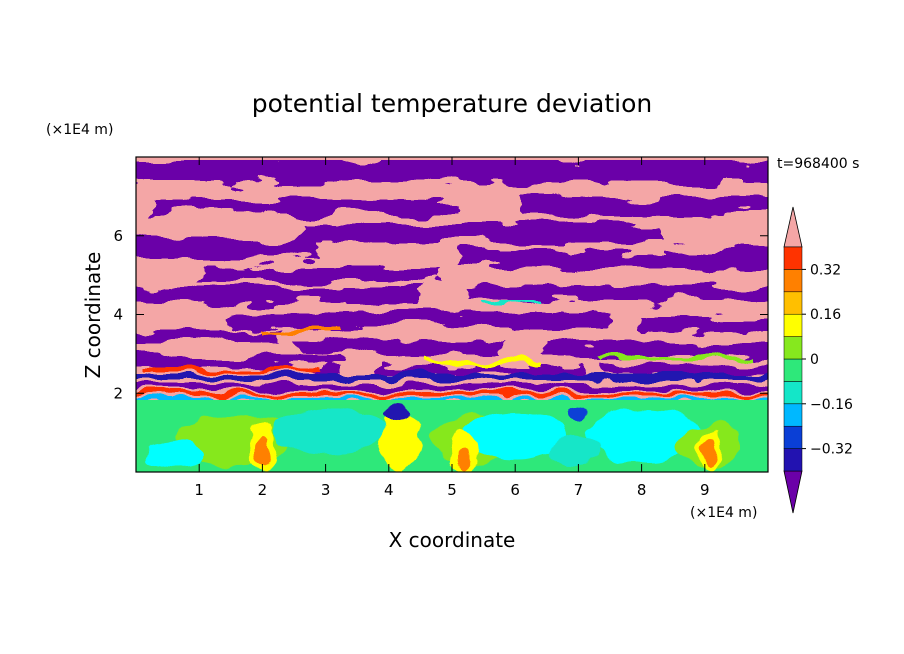 Image resolution: width=904 pixels, height=654 pixels. What do you see at coordinates (825, 315) in the screenshot?
I see `colorbar-tick-label: 0.16` at bounding box center [825, 315].